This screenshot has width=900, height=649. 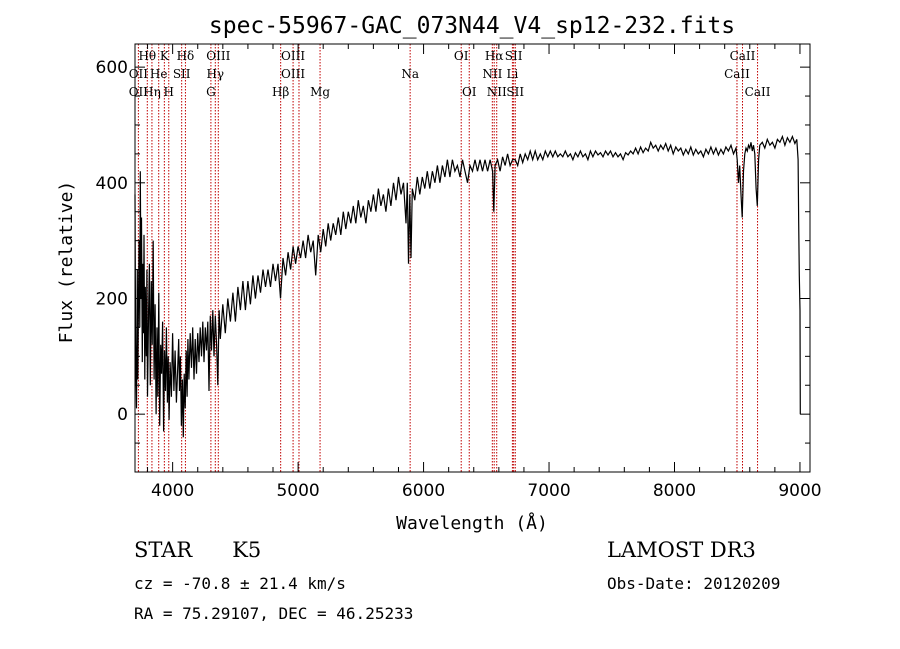 What do you see at coordinates (197, 550) in the screenshot?
I see `object-class-line: STAR K5` at bounding box center [197, 550].